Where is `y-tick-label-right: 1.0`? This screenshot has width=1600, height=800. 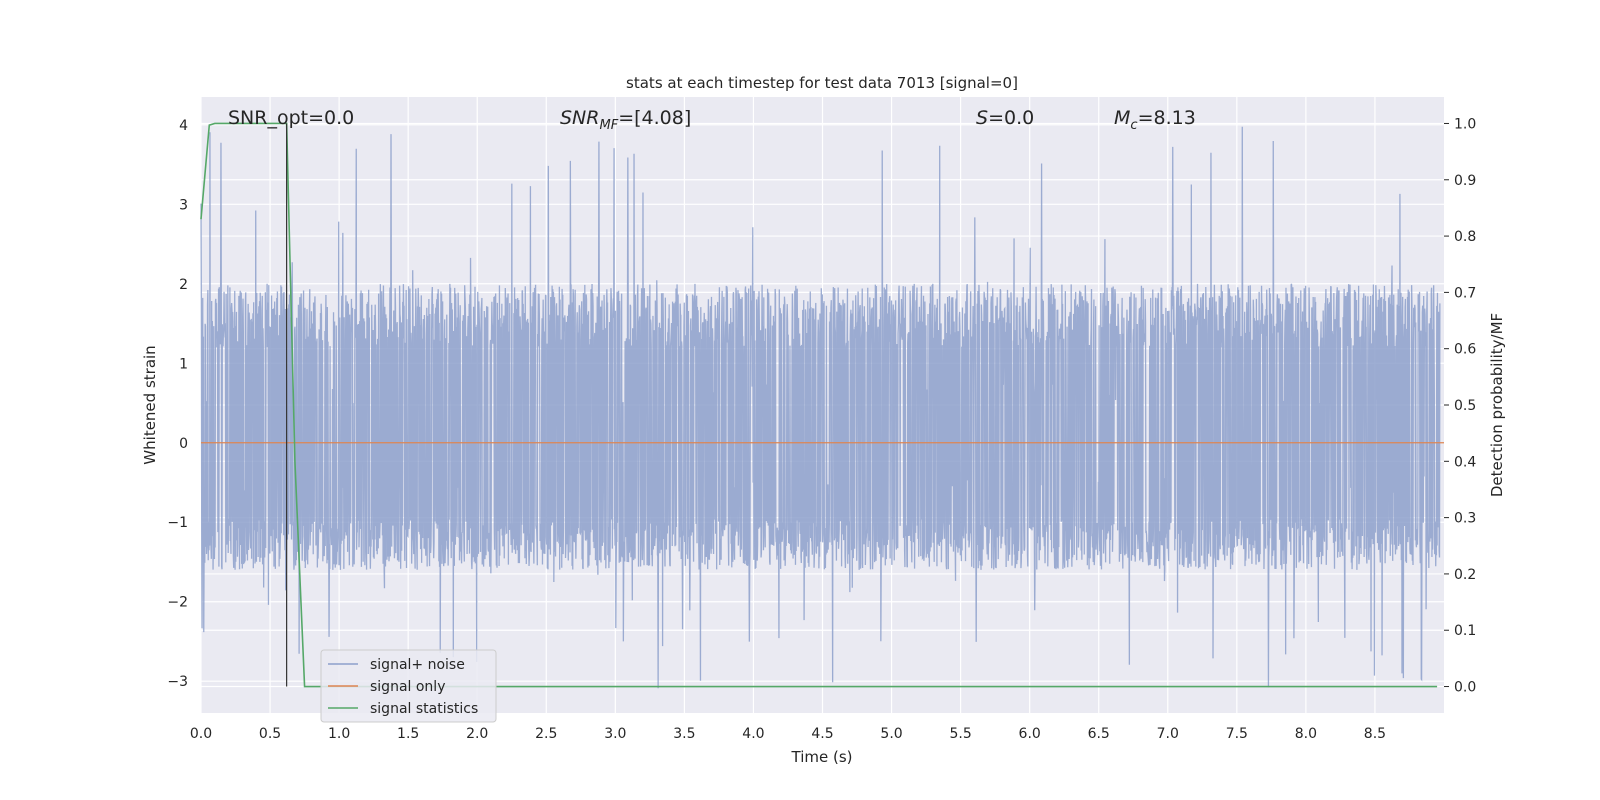
y-tick-label-right: 1.0 is located at coordinates (1465, 124).